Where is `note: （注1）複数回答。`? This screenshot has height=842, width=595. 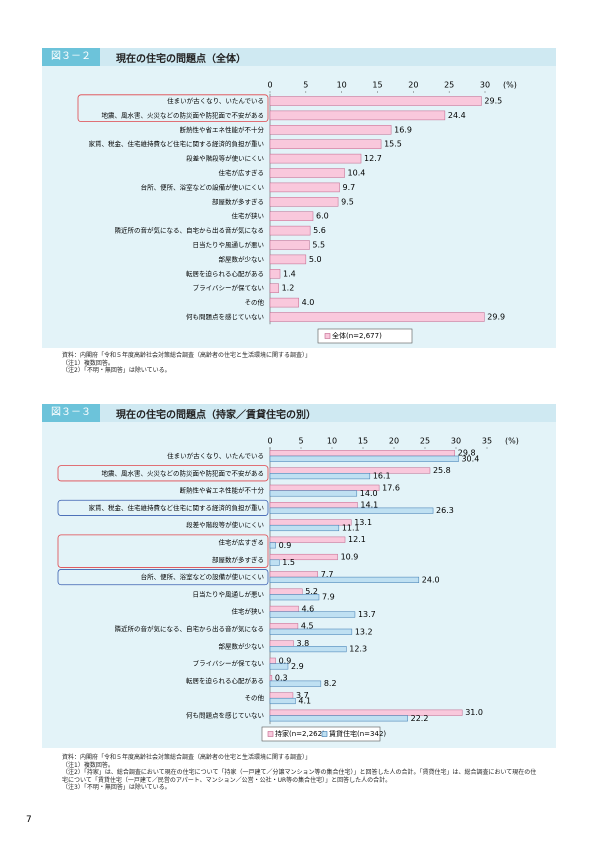 note: （注1）複数回答。 is located at coordinates (88, 363).